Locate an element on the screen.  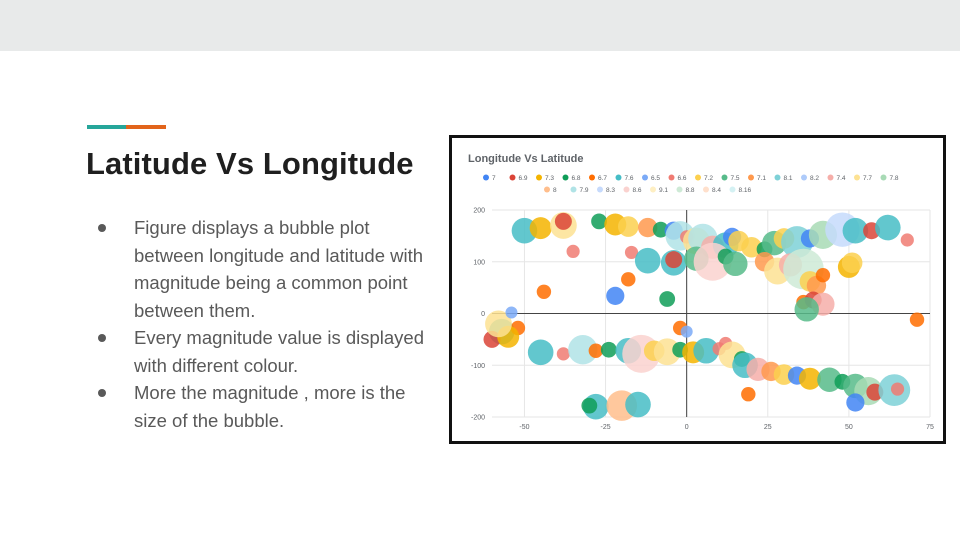
legend-label: 6.8 is located at coordinates (576, 178).